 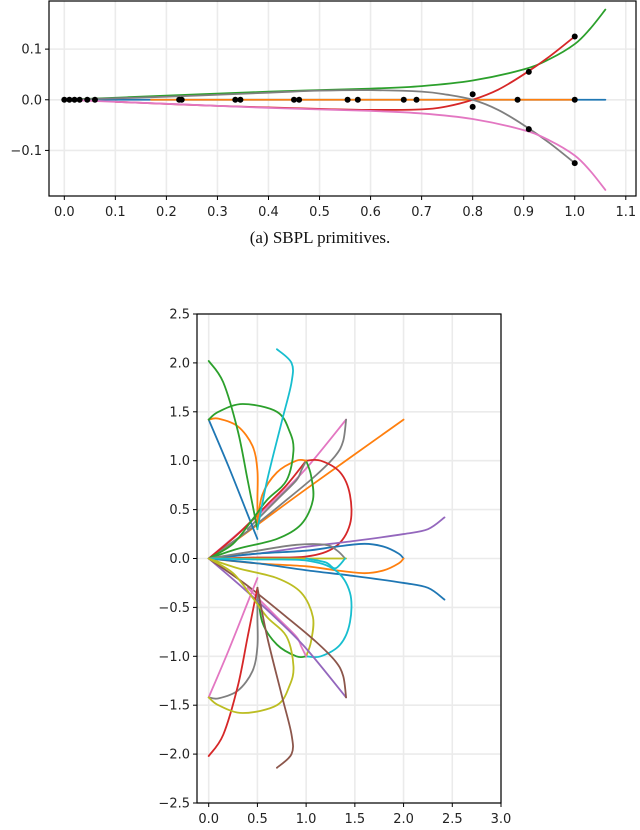 I want to click on y-tick-label: −0.5, so click(x=174, y=608).